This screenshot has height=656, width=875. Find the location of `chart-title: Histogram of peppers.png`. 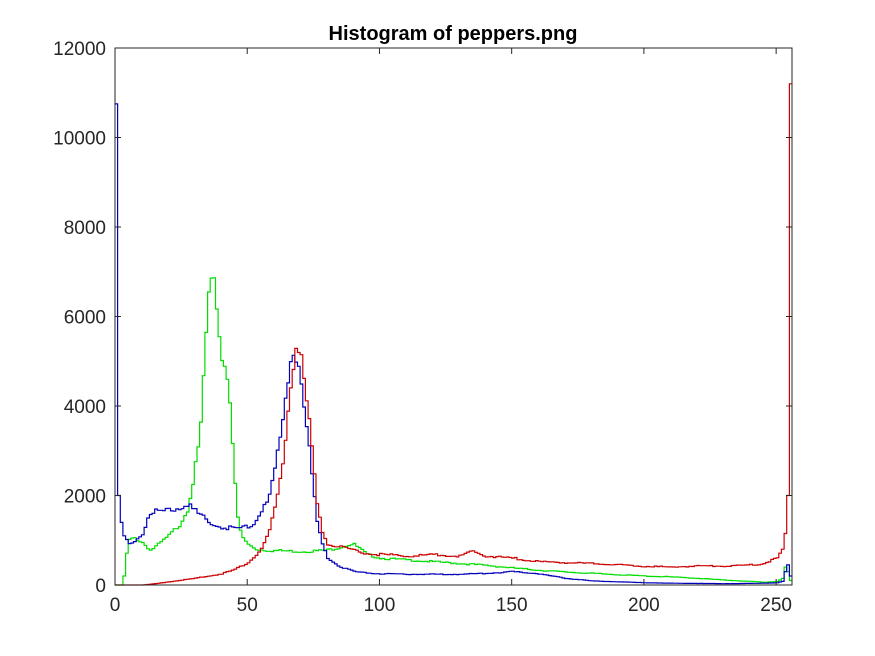

chart-title: Histogram of peppers.png is located at coordinates (453, 34).